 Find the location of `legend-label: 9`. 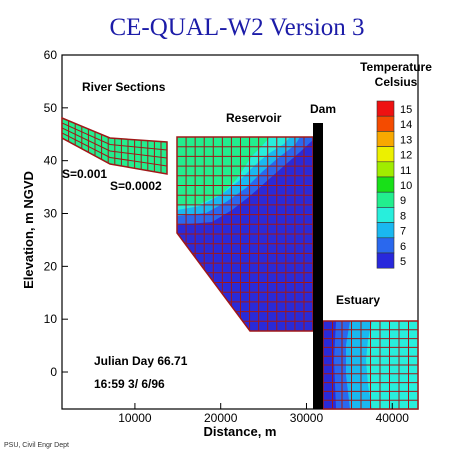

legend-label: 9 is located at coordinates (403, 201).